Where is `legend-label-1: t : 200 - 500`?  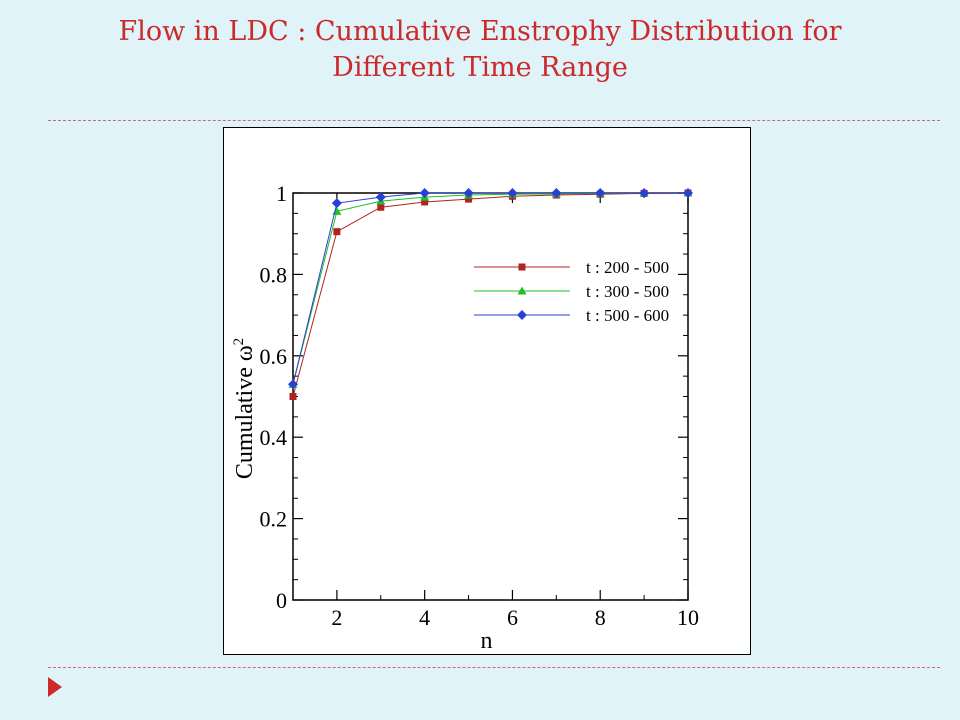
legend-label-1: t : 200 - 500 is located at coordinates (627, 267).